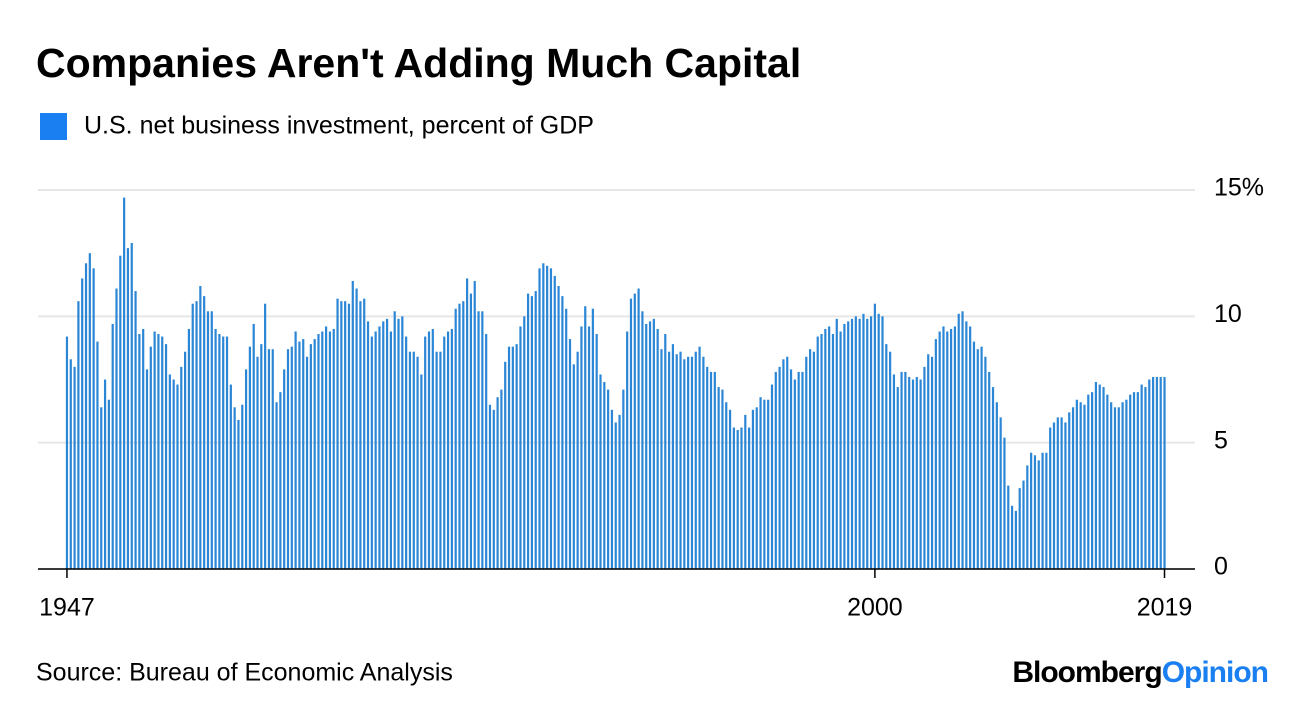  What do you see at coordinates (67, 608) in the screenshot?
I see `x-tick-label: 1947` at bounding box center [67, 608].